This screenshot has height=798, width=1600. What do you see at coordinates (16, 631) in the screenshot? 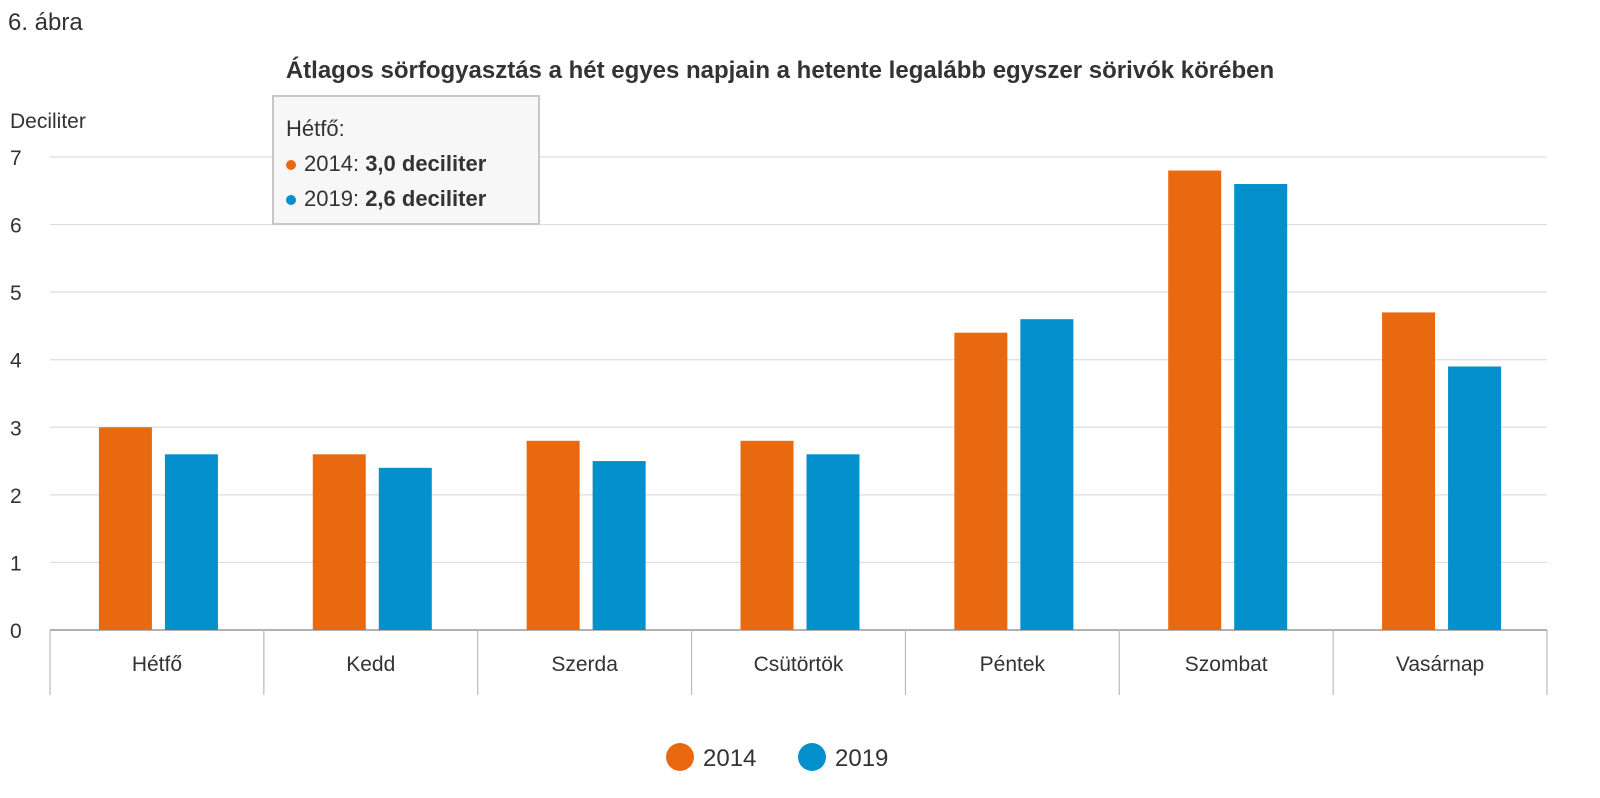
I see `y-tick-label: 0` at bounding box center [16, 631].